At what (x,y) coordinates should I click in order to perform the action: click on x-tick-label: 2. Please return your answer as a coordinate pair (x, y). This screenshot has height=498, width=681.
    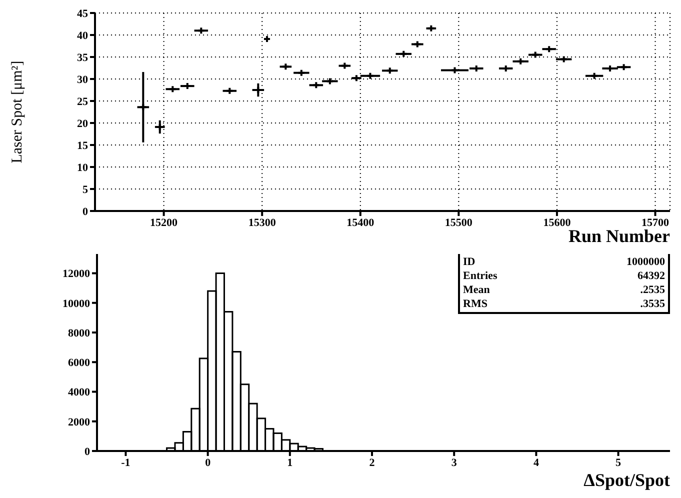
    Looking at the image, I should click on (372, 462).